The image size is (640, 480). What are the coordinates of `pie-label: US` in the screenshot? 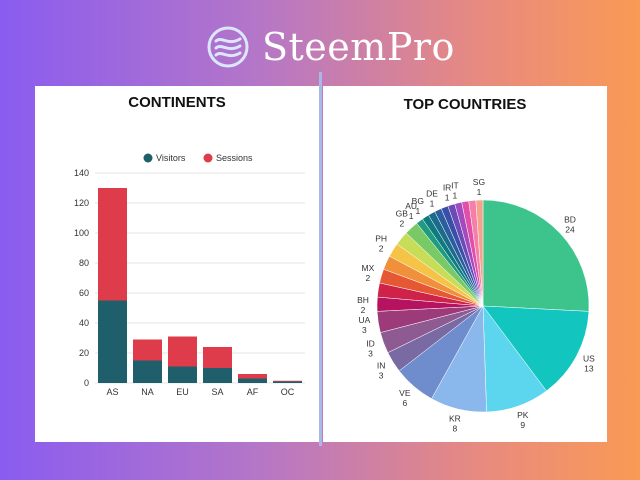 It's located at (589, 358).